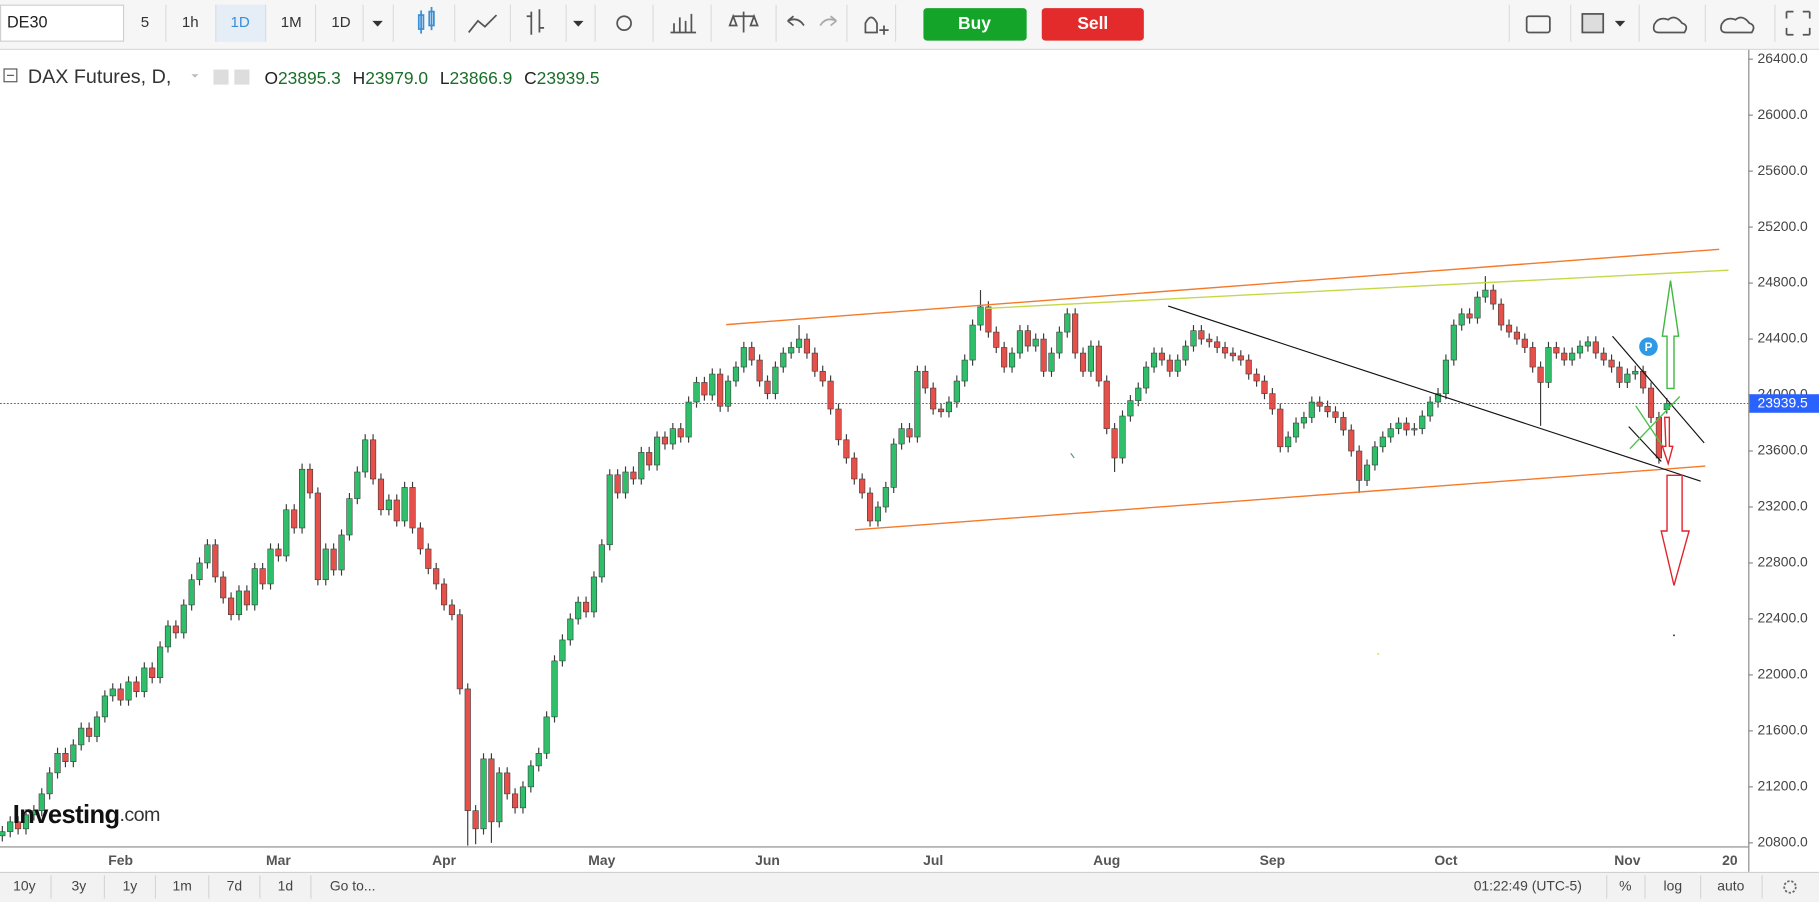 The height and width of the screenshot is (902, 1819). Describe the element at coordinates (62, 23) in the screenshot. I see `symbol-input` at that location.